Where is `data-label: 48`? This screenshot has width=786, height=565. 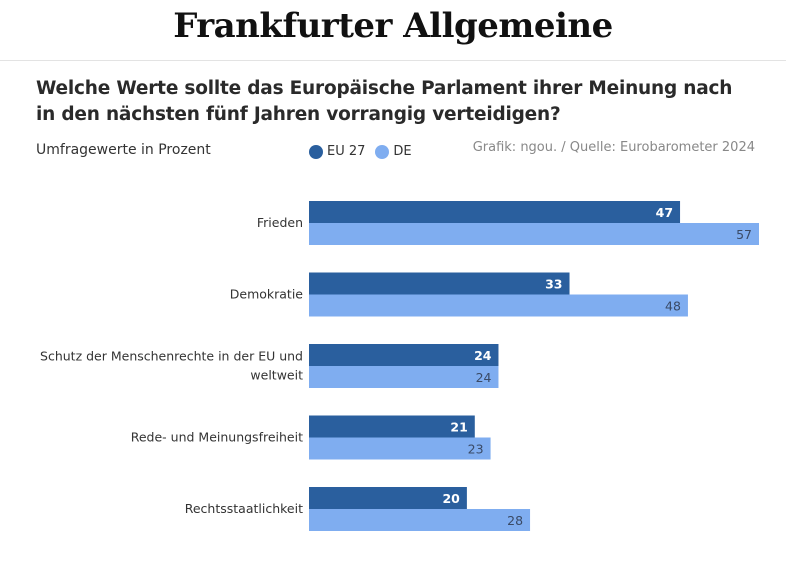
data-label: 48 is located at coordinates (673, 306).